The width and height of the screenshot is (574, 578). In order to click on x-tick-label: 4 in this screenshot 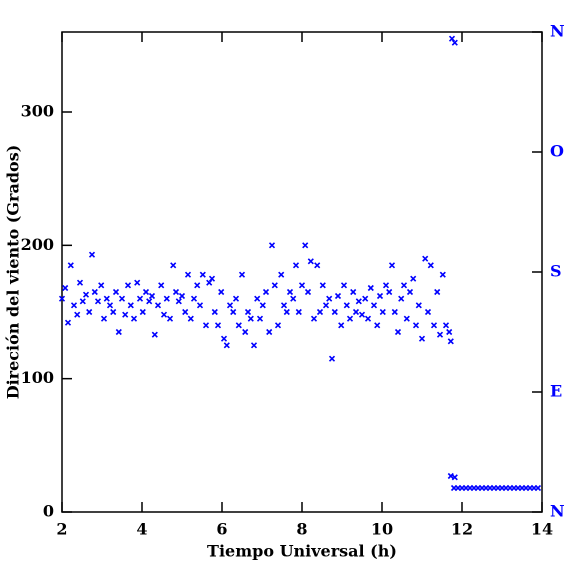, I will do `click(141, 529)`.